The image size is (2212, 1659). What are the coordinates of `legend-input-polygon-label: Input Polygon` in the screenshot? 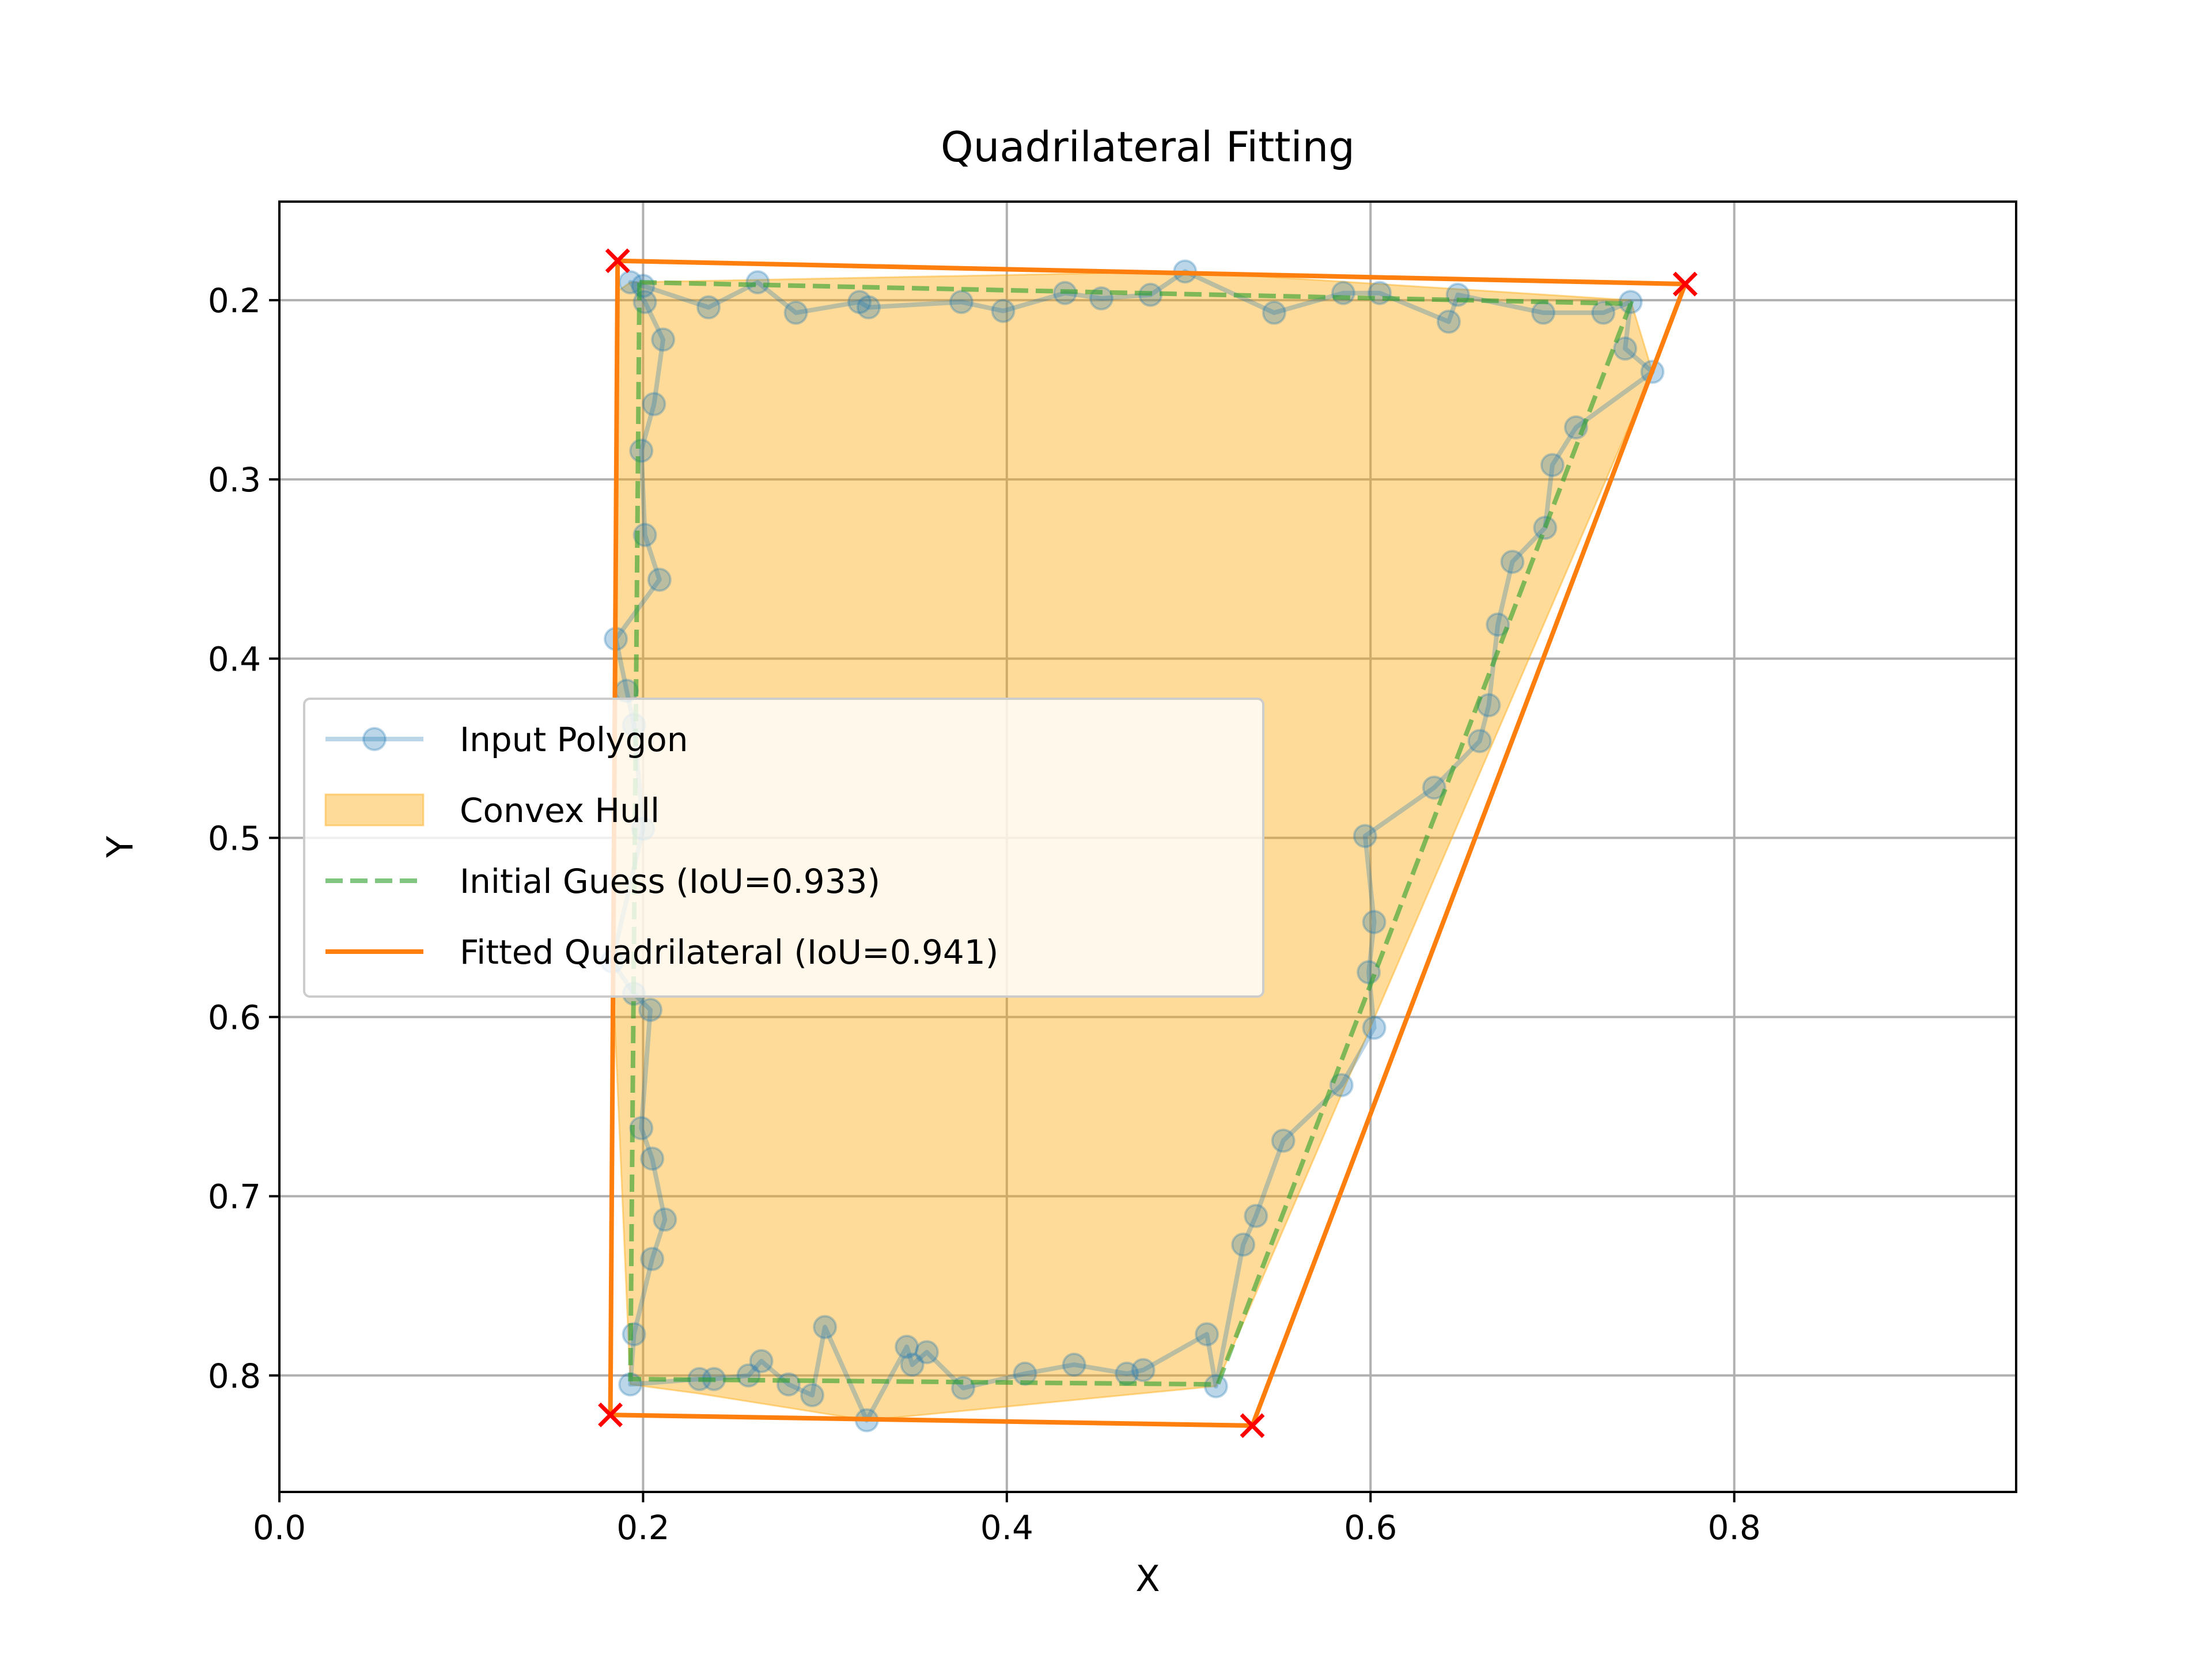 It's located at (574, 739).